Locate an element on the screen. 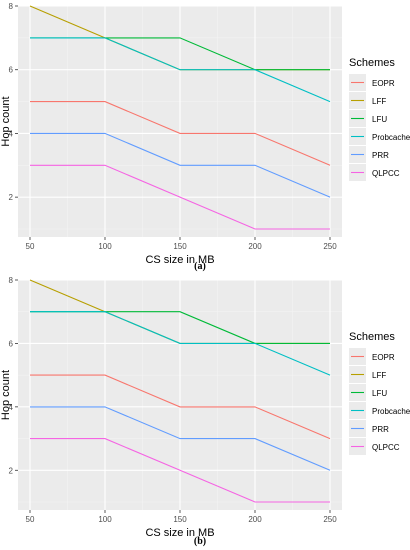  figure-caption: (b) is located at coordinates (200, 541).